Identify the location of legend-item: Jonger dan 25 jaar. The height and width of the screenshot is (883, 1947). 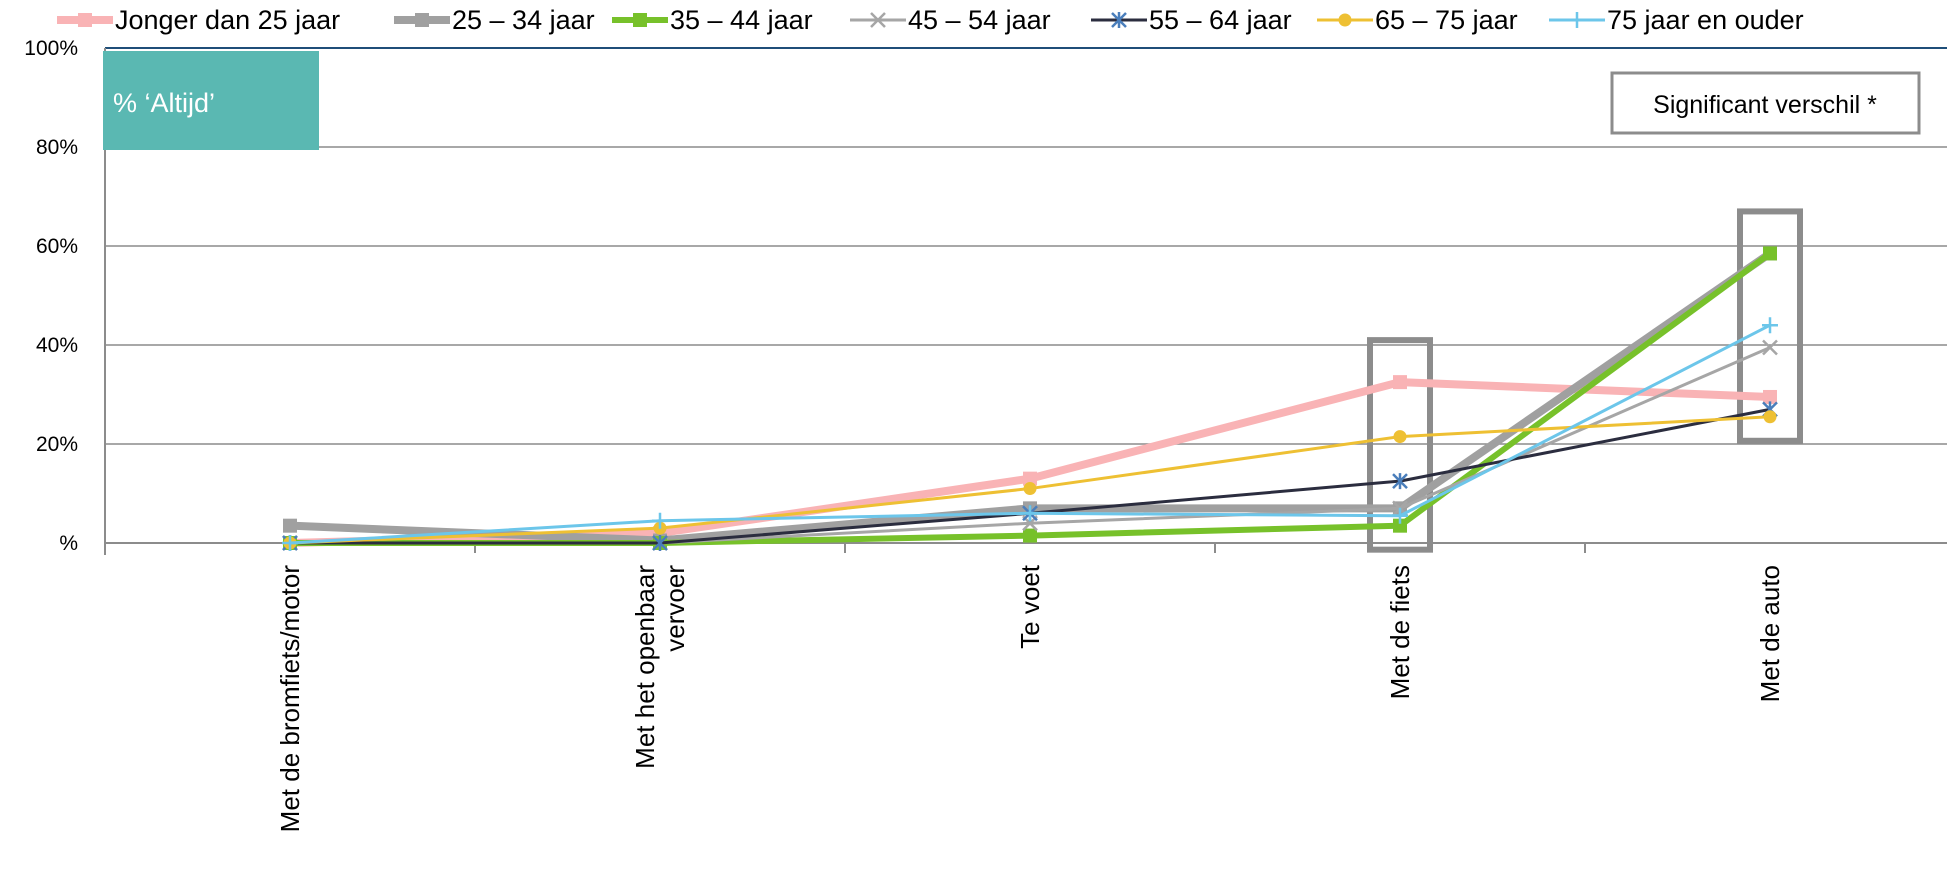
(198, 20).